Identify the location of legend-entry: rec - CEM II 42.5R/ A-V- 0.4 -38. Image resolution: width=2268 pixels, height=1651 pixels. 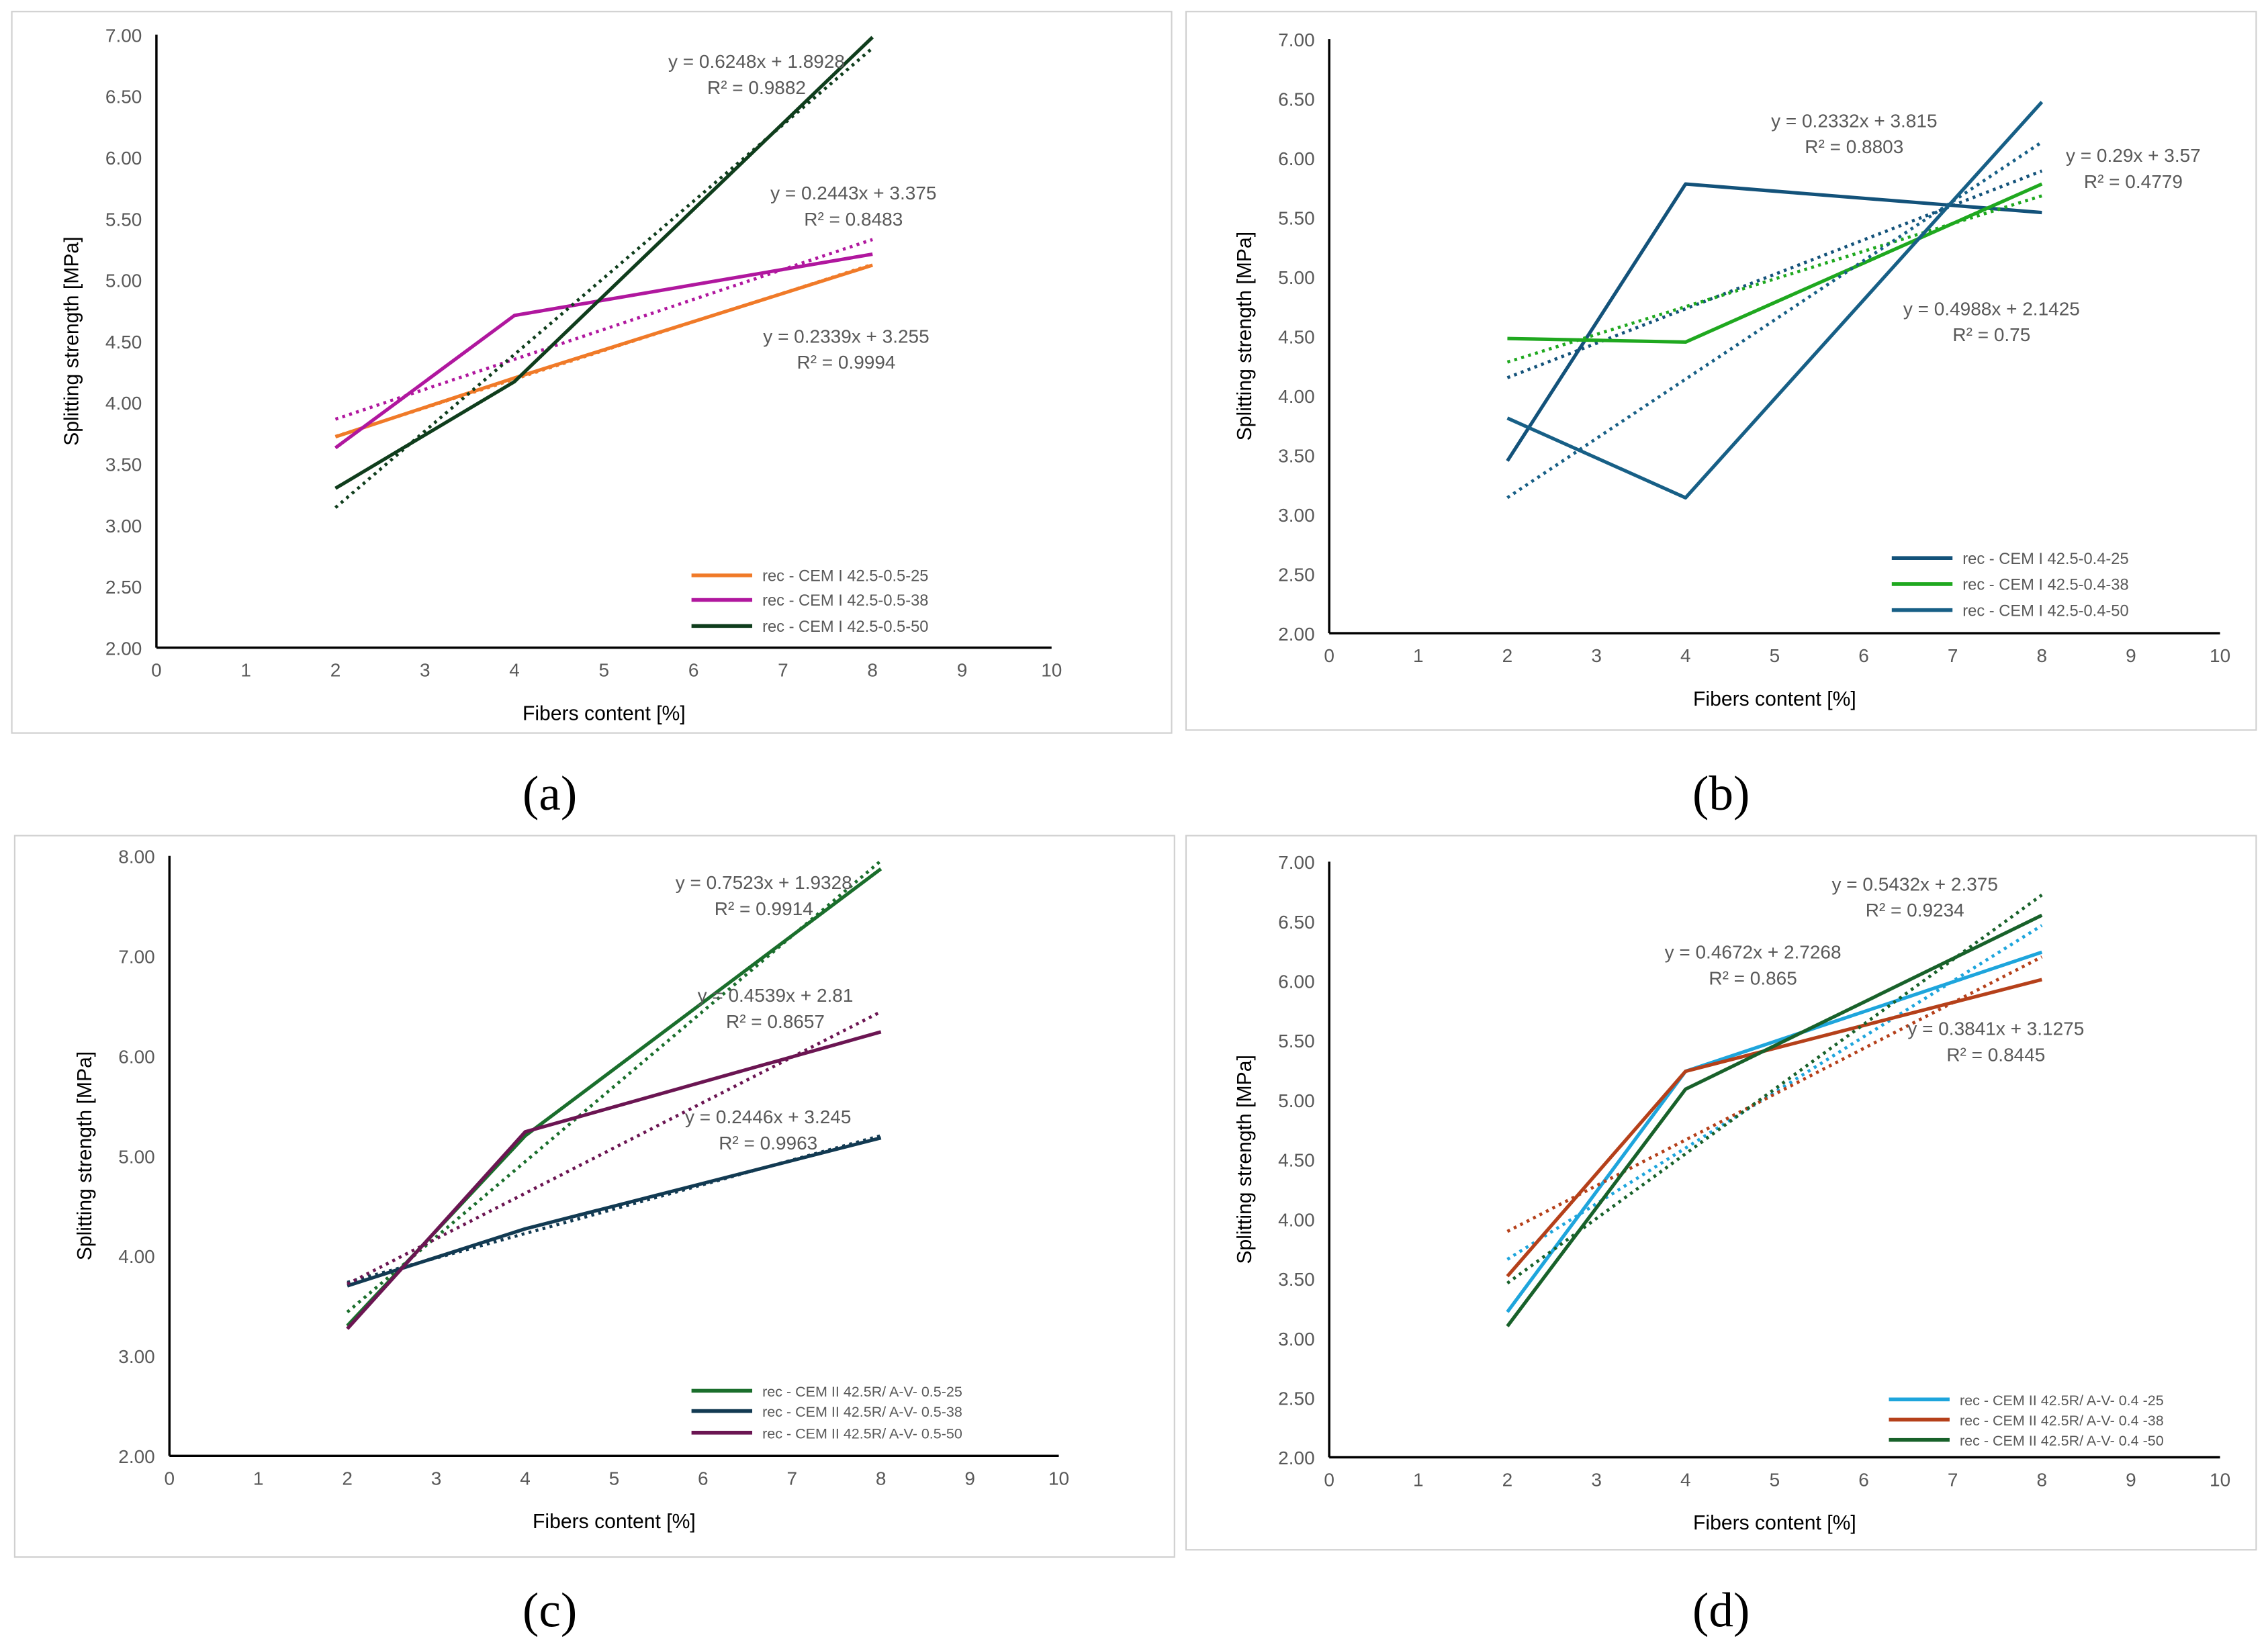
(2062, 1421).